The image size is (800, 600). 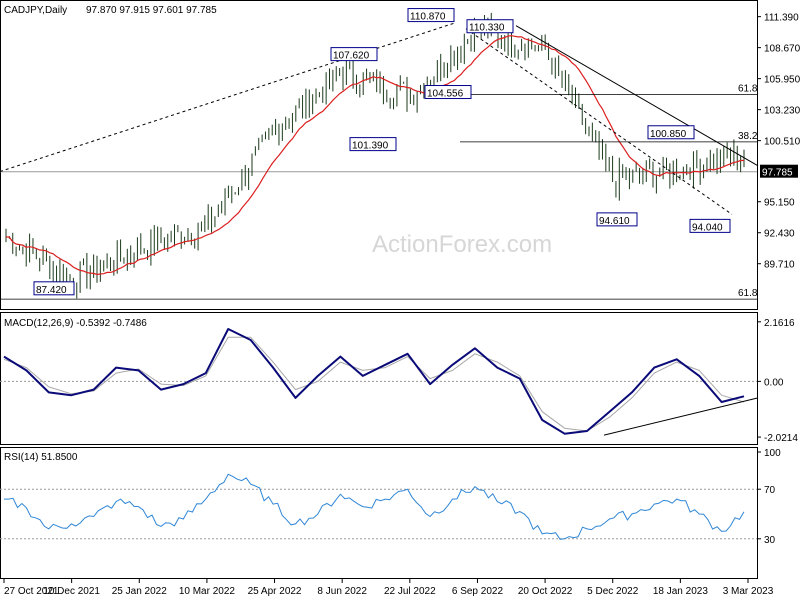 What do you see at coordinates (781, 18) in the screenshot?
I see `price-tick-label: 111.390` at bounding box center [781, 18].